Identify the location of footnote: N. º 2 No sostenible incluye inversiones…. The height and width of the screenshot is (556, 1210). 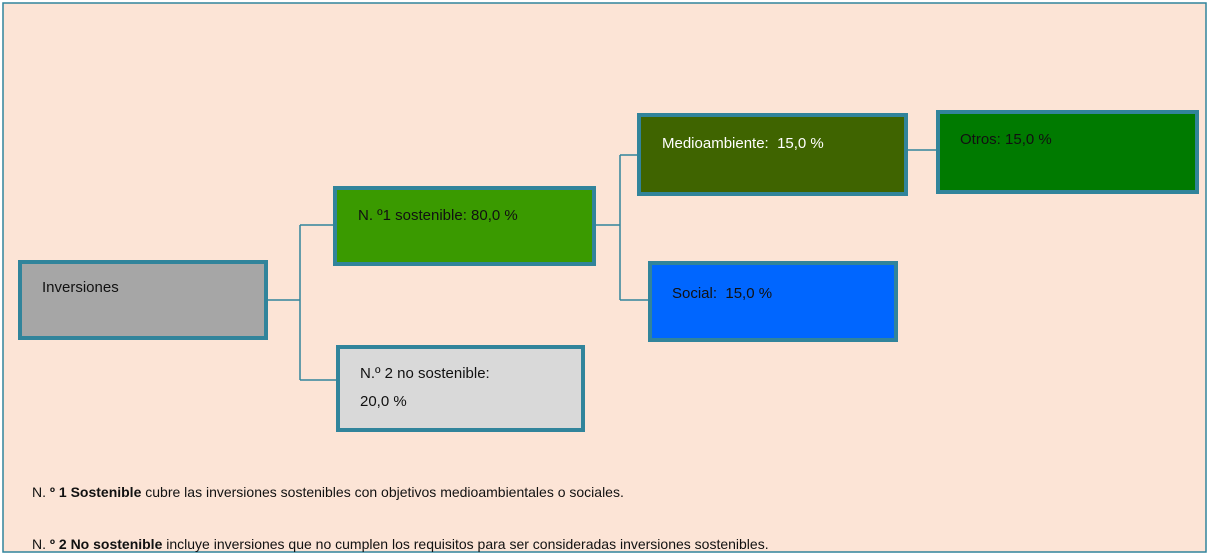
(400, 544).